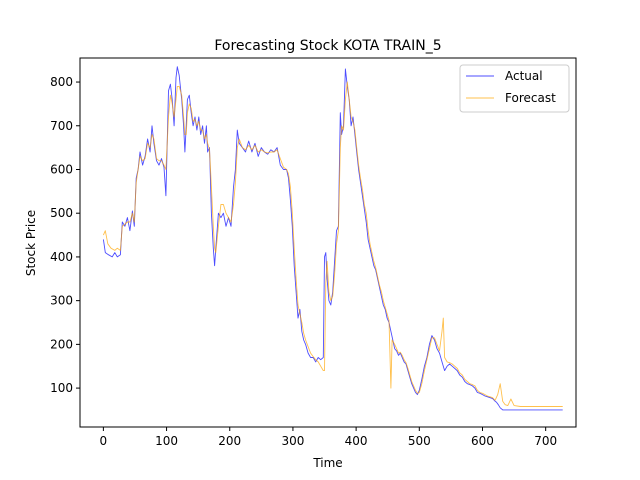 Image resolution: width=640 pixels, height=480 pixels. What do you see at coordinates (61, 213) in the screenshot?
I see `y-tick-label: 500` at bounding box center [61, 213].